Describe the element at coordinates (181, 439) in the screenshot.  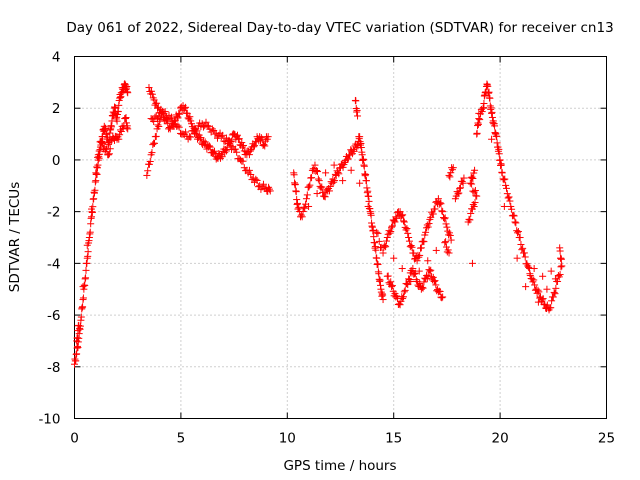
I see `x-tick-label: 5` at that location.